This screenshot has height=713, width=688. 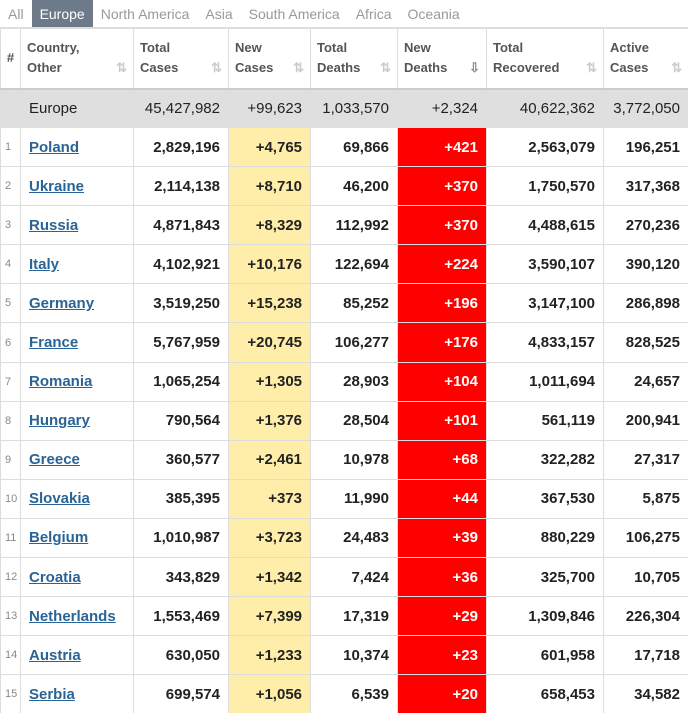 What do you see at coordinates (545, 59) in the screenshot?
I see `col-header-total-recovered: Total Recovered ⇅` at bounding box center [545, 59].